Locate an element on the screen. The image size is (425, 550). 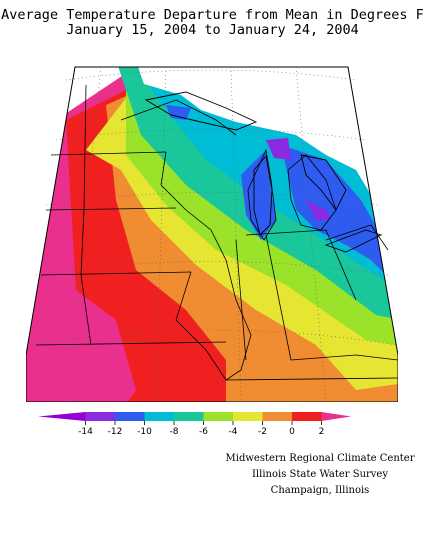
lake-michigan is located at coordinates (263, 195).